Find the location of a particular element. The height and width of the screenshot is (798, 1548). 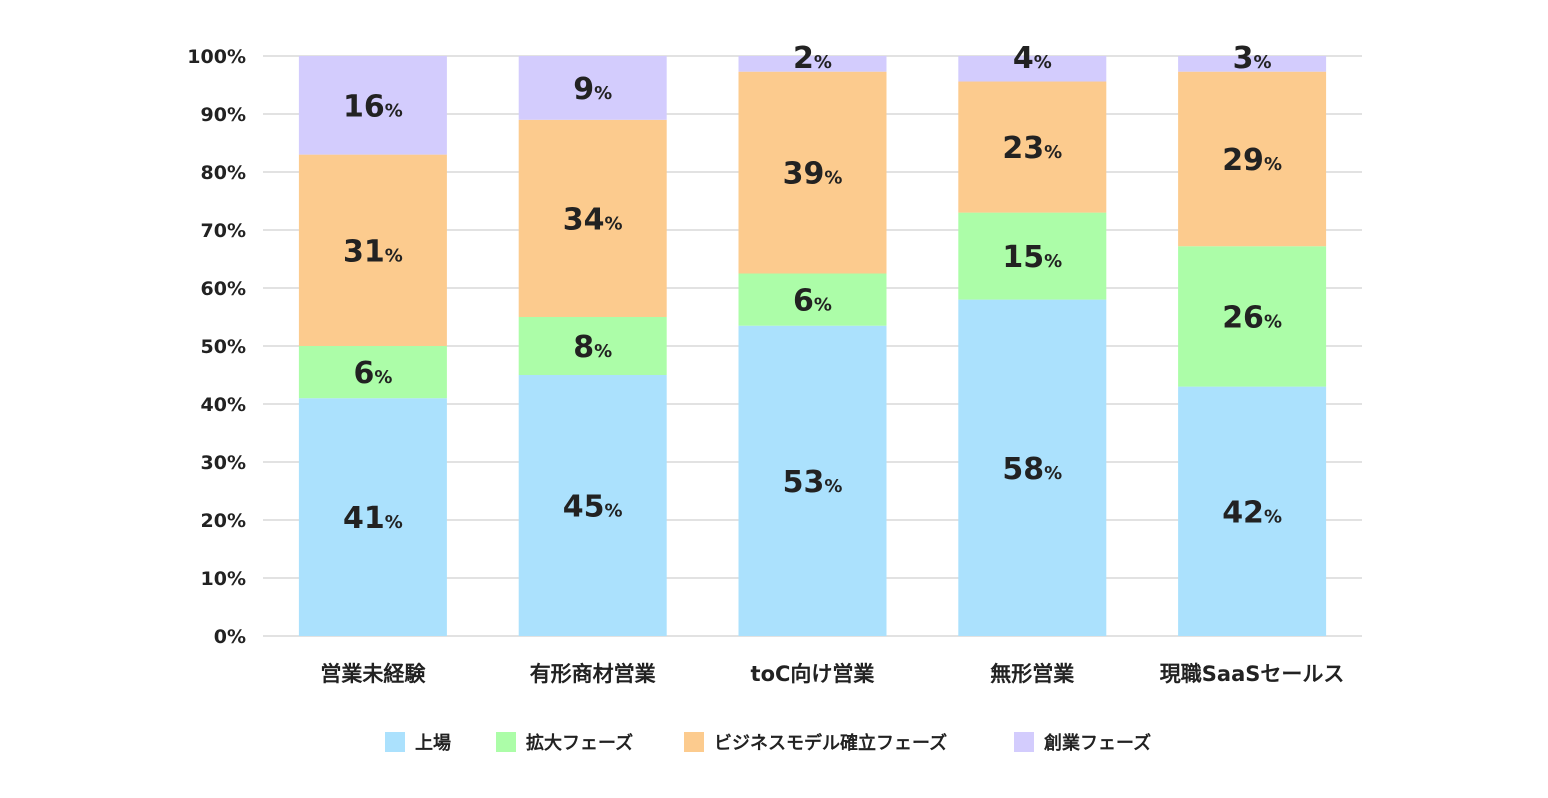

data-label: 15% is located at coordinates (1032, 257).